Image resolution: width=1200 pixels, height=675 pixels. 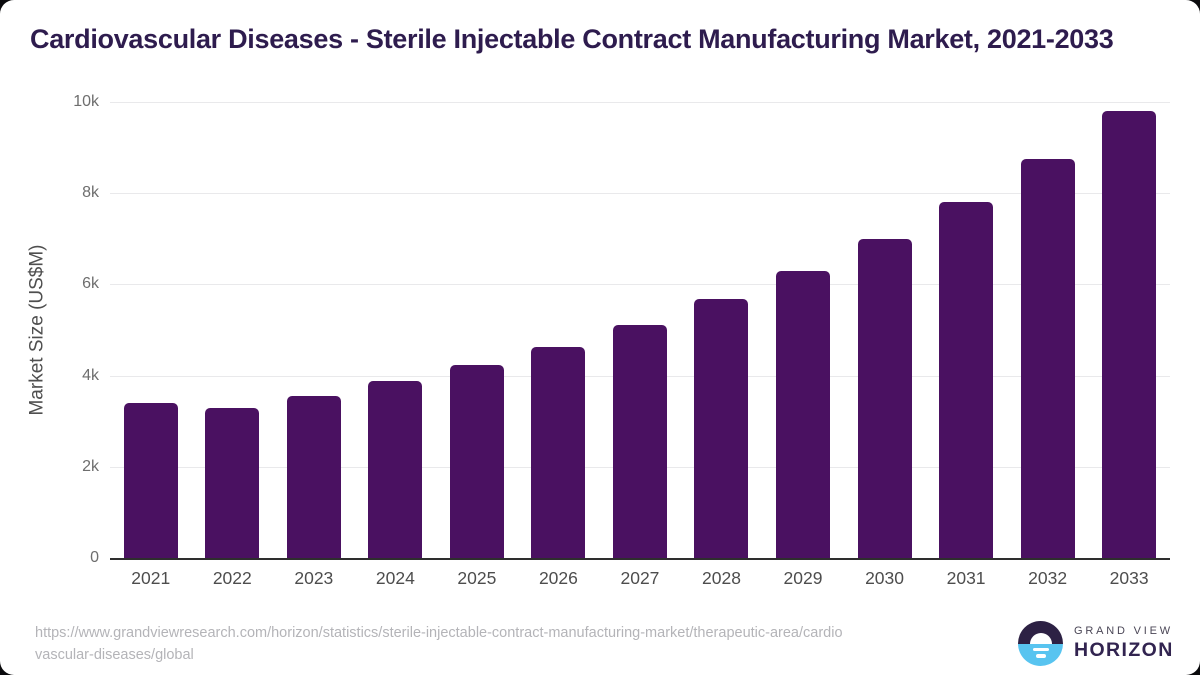 I want to click on x-tick-label-2026: 2026, so click(x=558, y=578).